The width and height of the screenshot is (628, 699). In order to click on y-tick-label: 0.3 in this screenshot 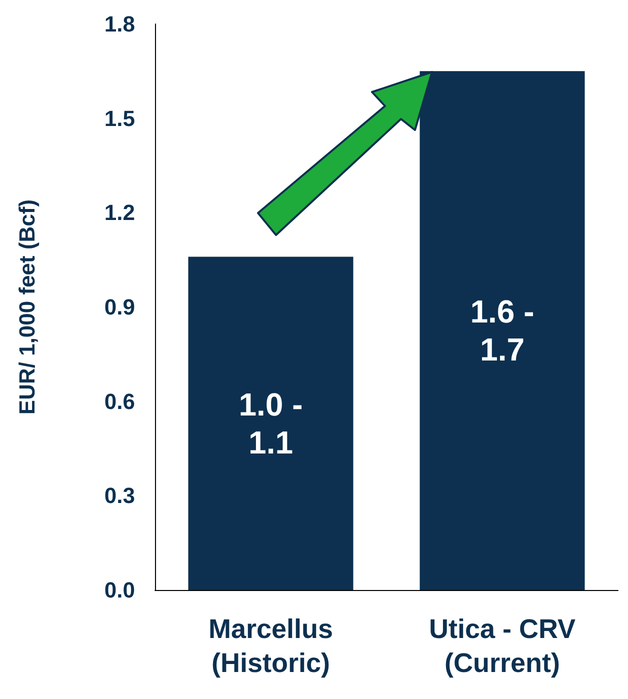, I will do `click(119, 495)`.